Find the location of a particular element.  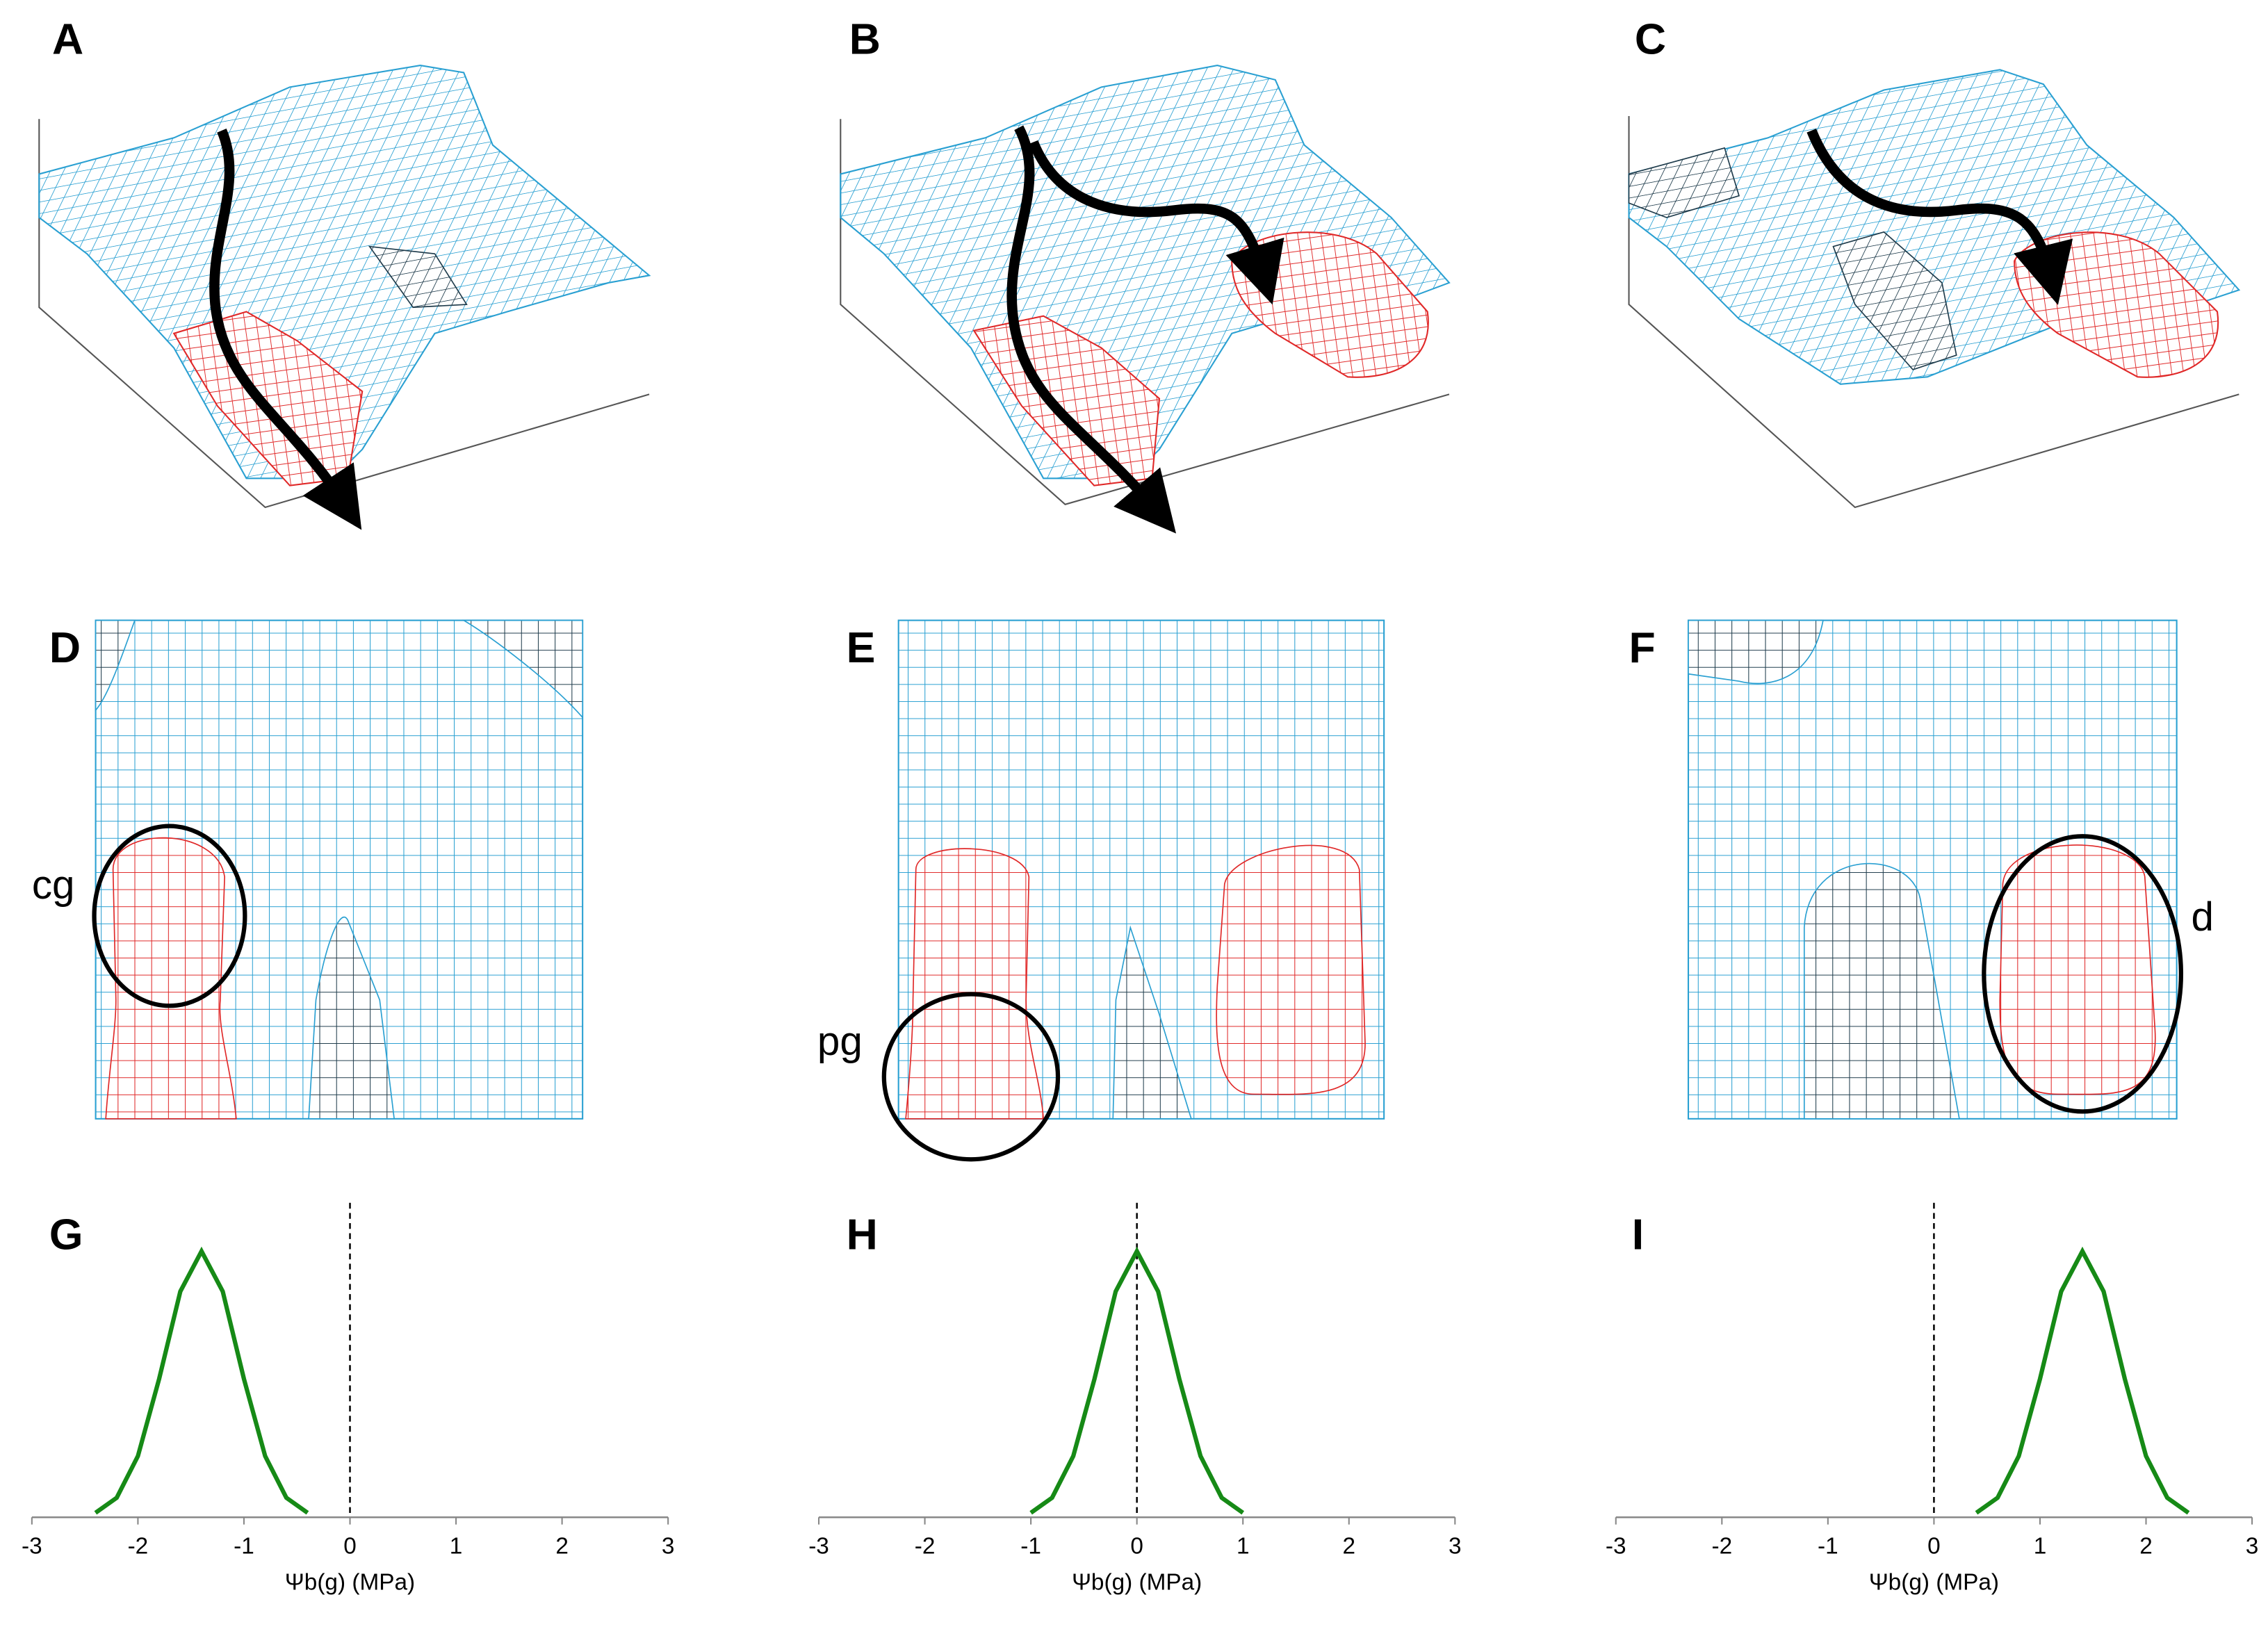

map-e is located at coordinates (1133, 891).